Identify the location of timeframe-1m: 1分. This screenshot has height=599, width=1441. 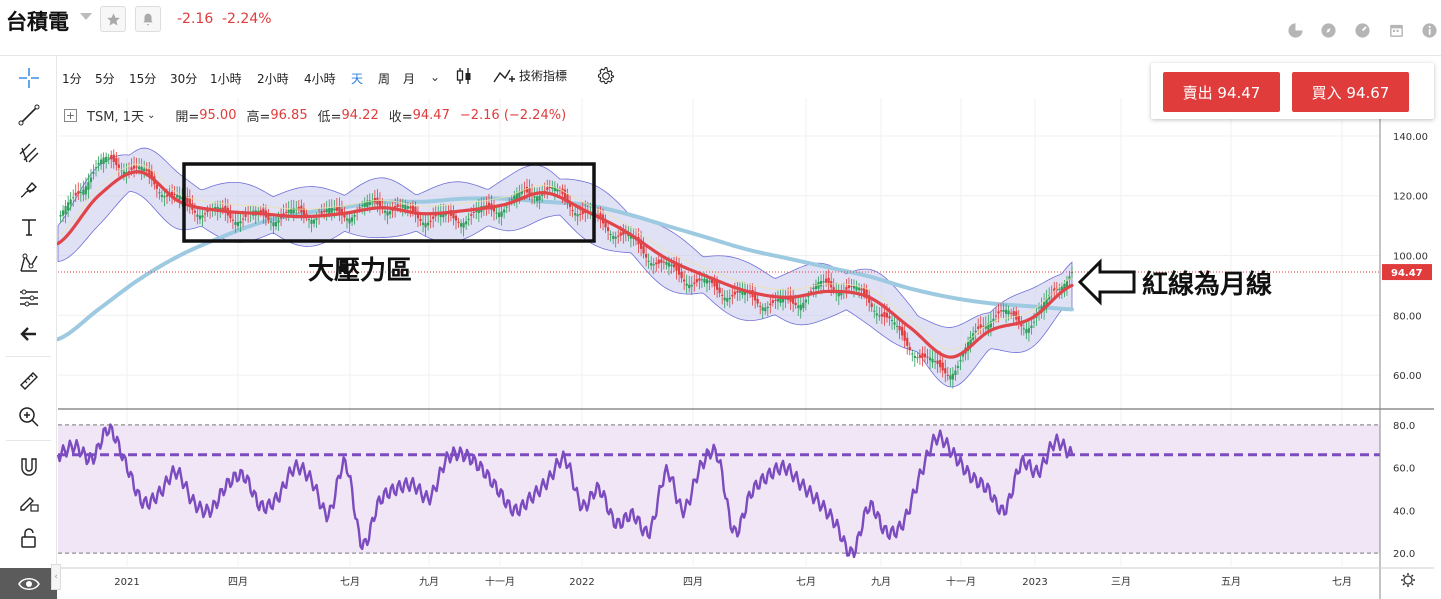
(72, 79).